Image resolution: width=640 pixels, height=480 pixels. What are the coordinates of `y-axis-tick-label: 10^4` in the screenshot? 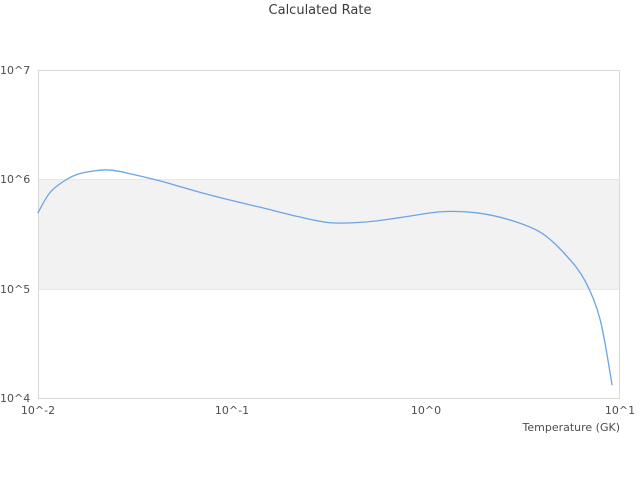 It's located at (15, 398).